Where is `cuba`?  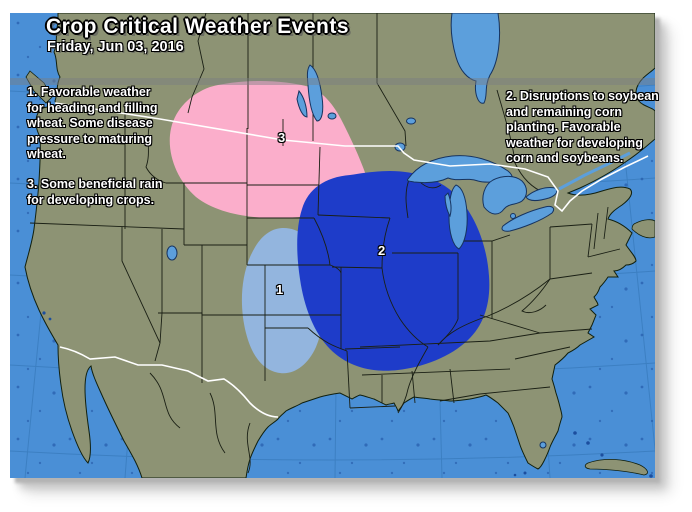 cuba is located at coordinates (616, 467).